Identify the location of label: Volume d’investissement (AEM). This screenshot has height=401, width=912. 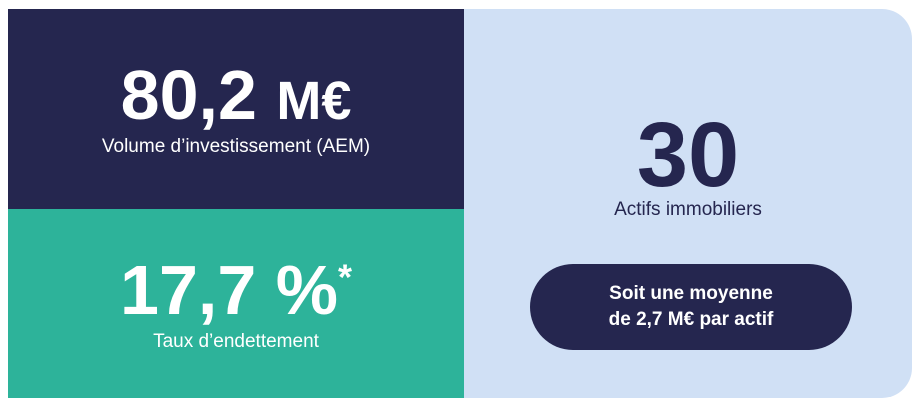
(236, 146).